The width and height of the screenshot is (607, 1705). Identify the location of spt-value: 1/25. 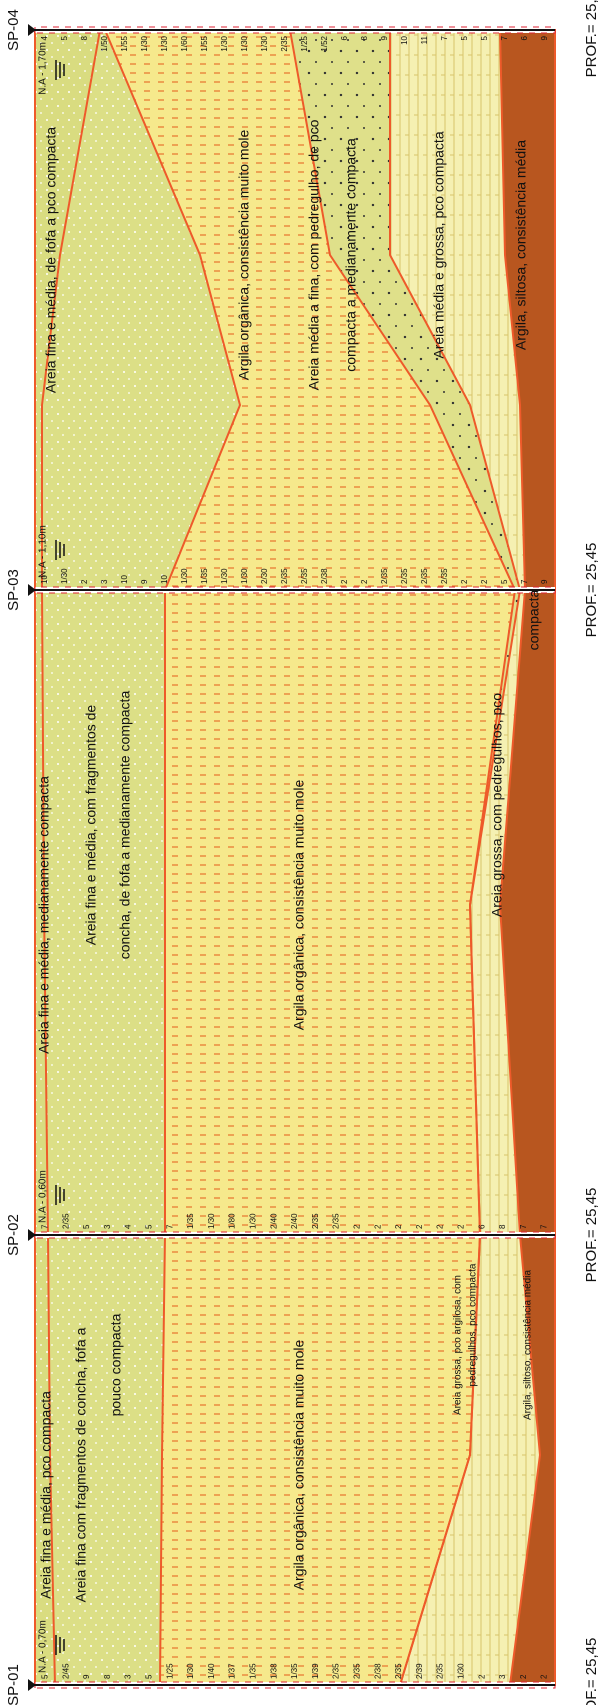
(169, 1671).